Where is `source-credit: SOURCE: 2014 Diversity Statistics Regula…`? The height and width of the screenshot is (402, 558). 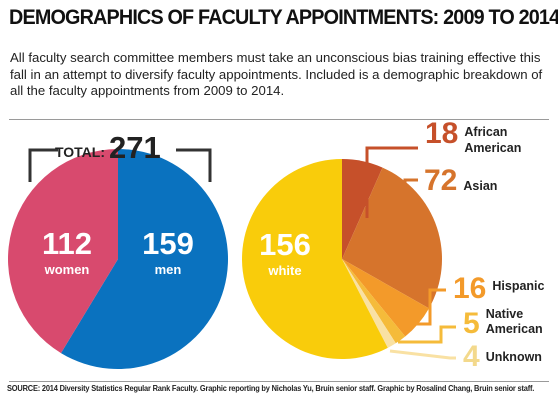 source-credit: SOURCE: 2014 Diversity Statistics Regula… is located at coordinates (271, 388).